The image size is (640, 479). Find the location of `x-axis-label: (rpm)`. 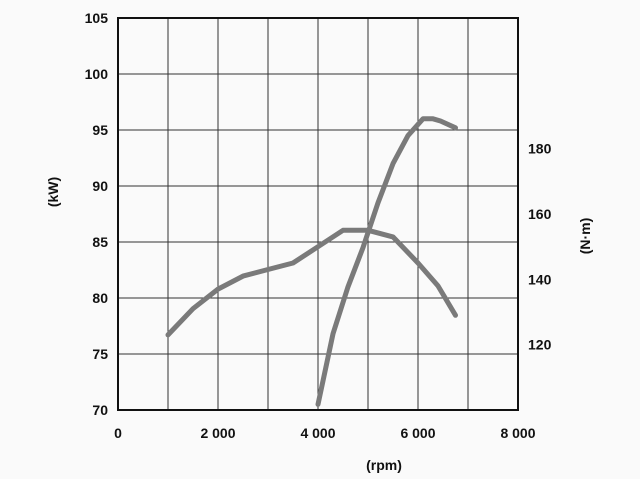

x-axis-label: (rpm) is located at coordinates (384, 465).